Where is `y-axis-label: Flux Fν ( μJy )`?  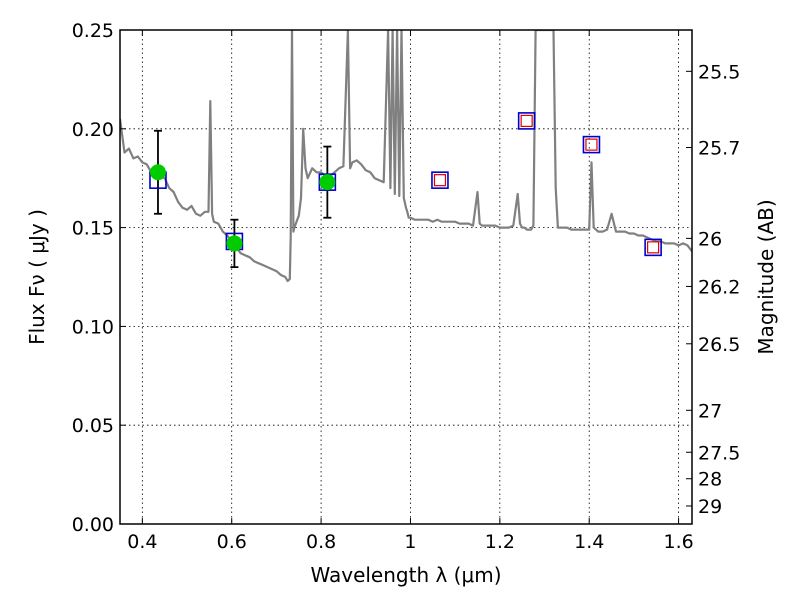
y-axis-label: Flux Fν ( μJy ) is located at coordinates (37, 277).